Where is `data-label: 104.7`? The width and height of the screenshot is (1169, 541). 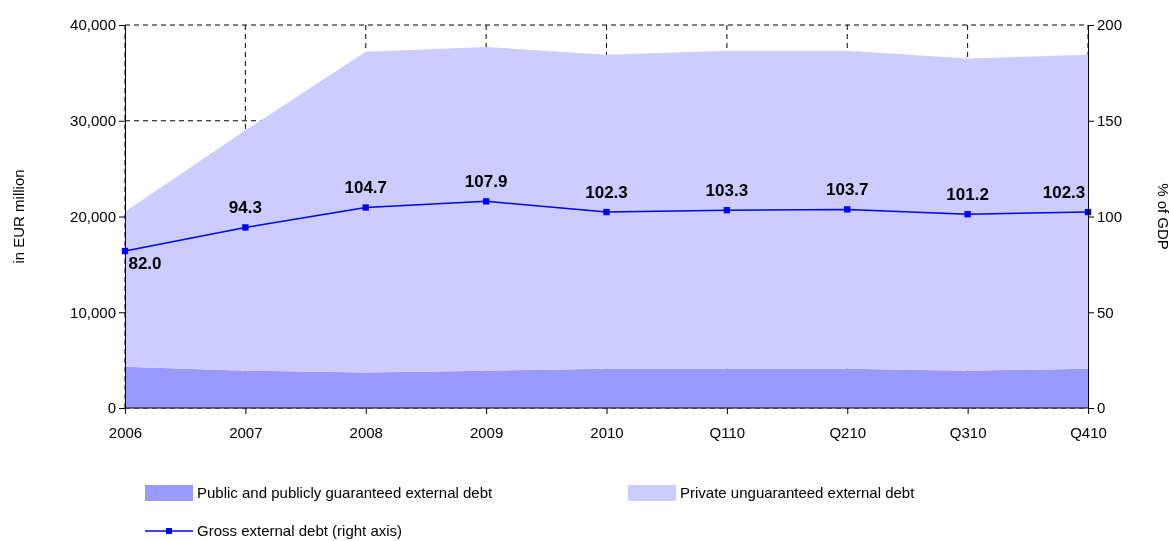 data-label: 104.7 is located at coordinates (366, 188).